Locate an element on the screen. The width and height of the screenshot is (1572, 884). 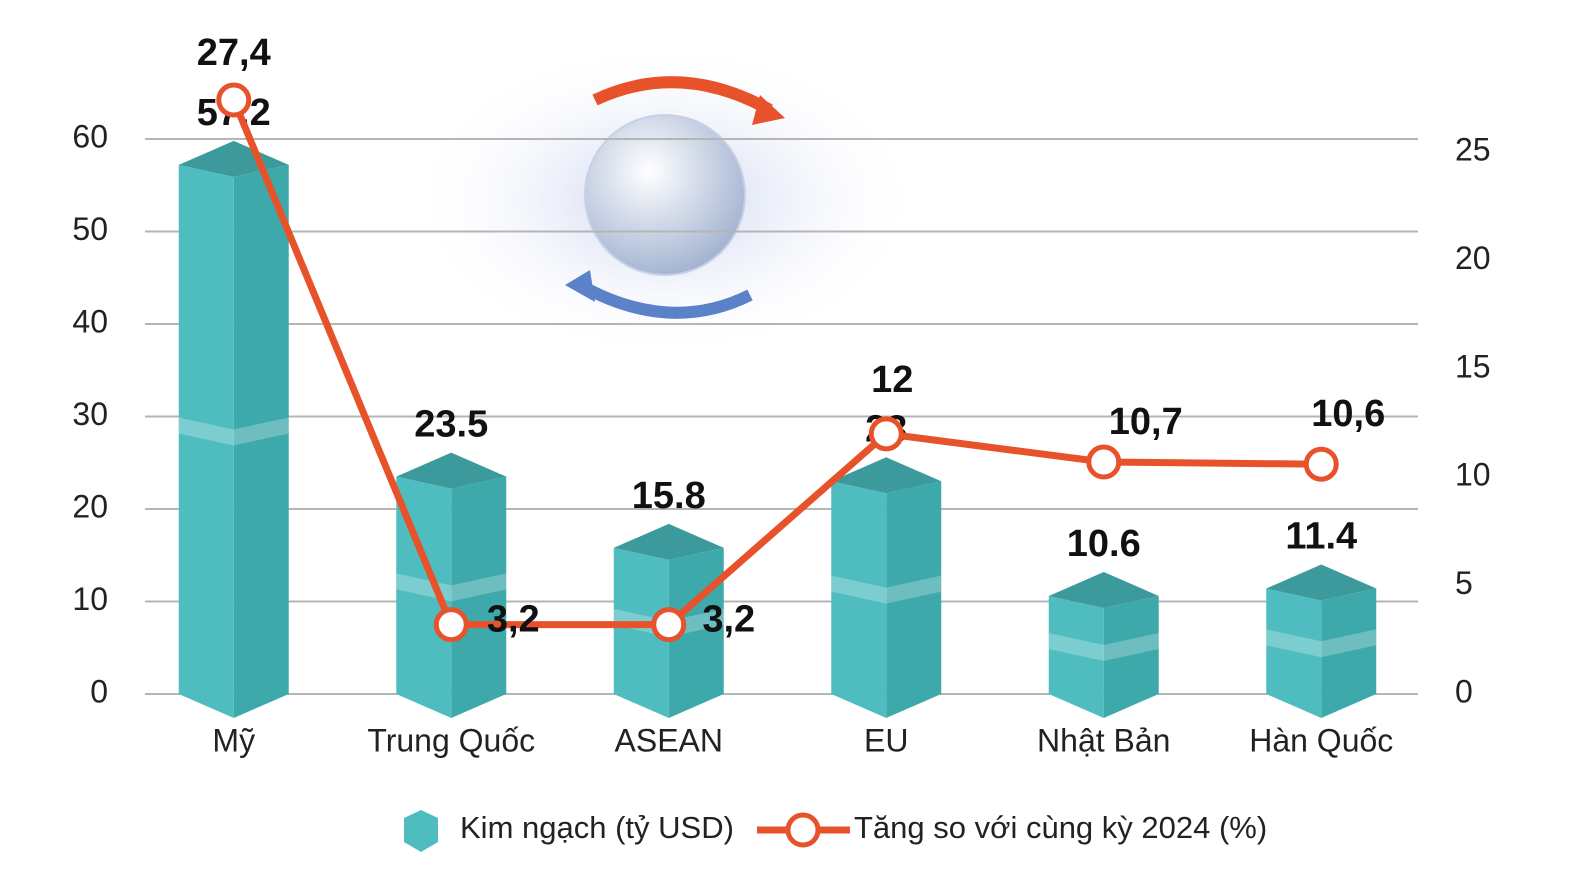
y-tick-label: 30 is located at coordinates (90, 414).